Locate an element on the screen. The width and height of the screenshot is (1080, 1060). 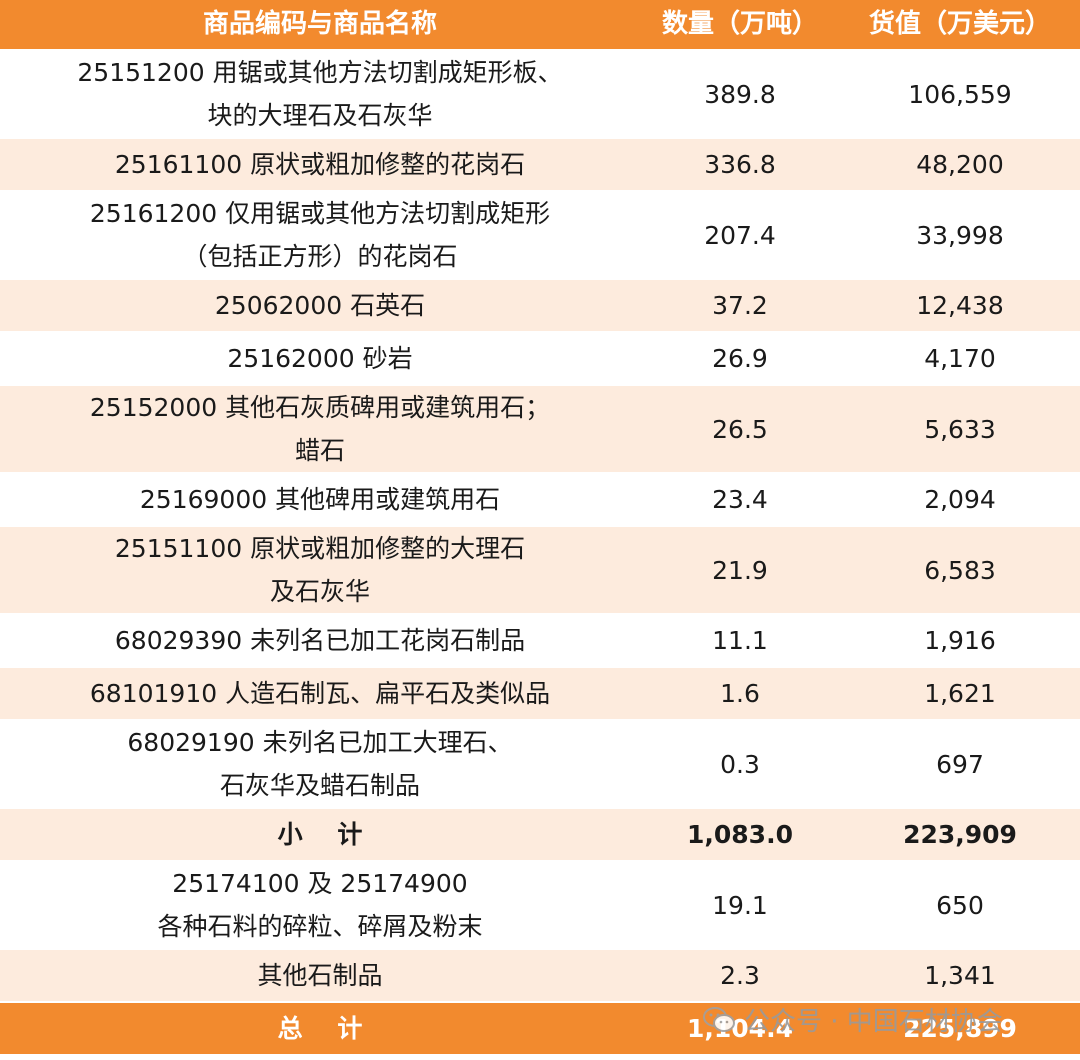
product-name-line: 各种石料的碎粒、碎屑及粉末 is located at coordinates (320, 926).